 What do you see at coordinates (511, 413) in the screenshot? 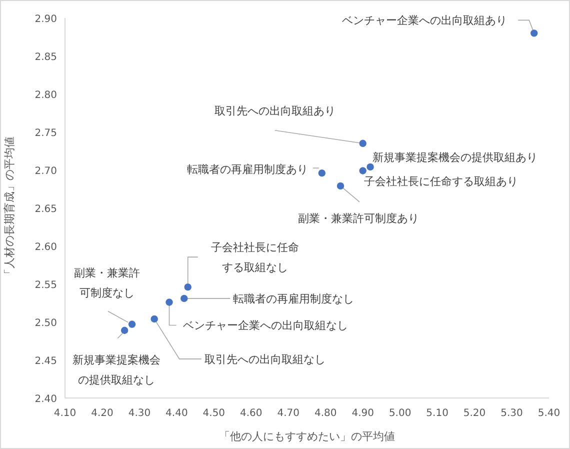
I see `x-tick-label: 5.30` at bounding box center [511, 413].